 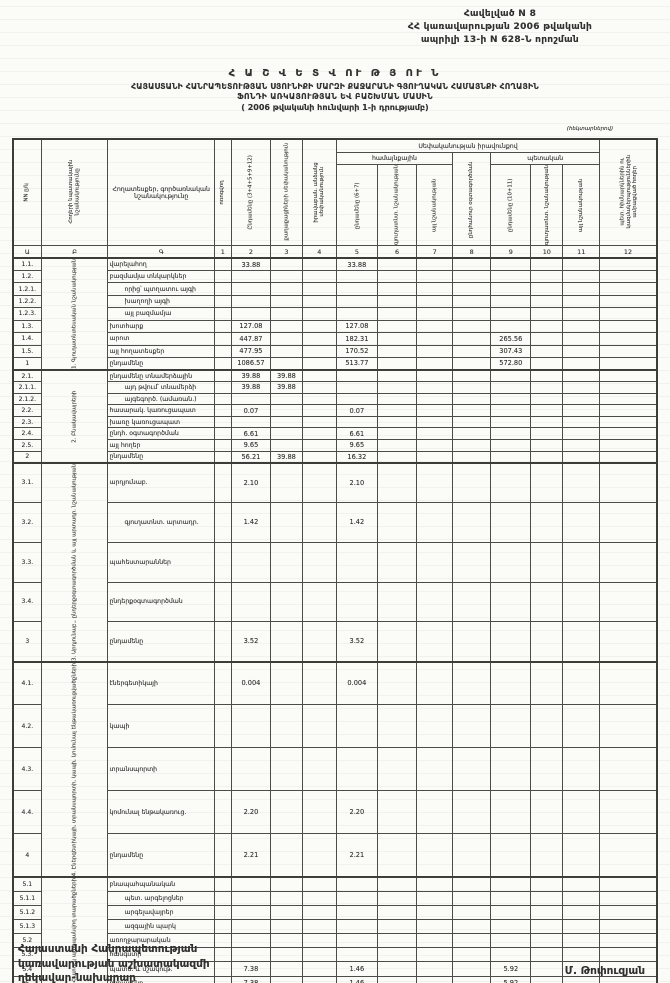 What do you see at coordinates (357, 205) in the screenshot?
I see `header-col5: ընդամենը (6+7)` at bounding box center [357, 205].